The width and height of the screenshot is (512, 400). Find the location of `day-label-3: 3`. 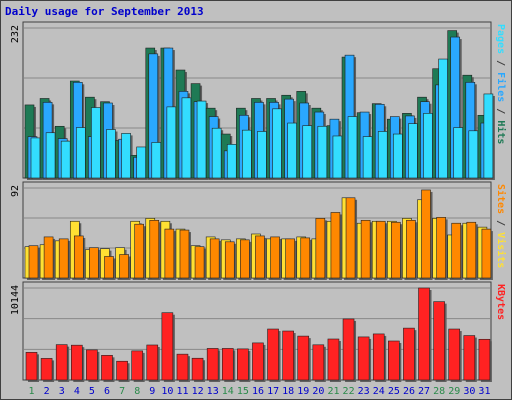

day-label-3: 3 is located at coordinates (62, 391).